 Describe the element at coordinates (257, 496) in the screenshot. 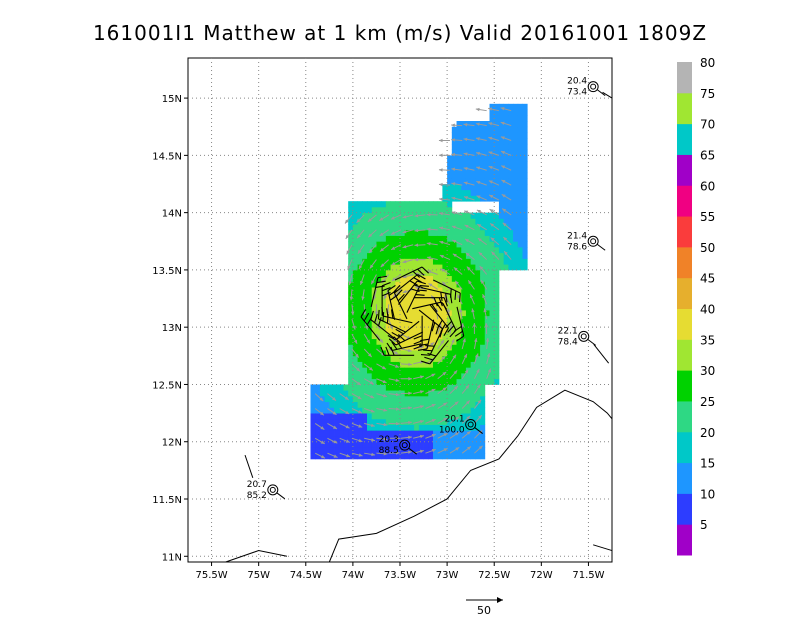

I see `station-value-bottom: 85.2` at that location.